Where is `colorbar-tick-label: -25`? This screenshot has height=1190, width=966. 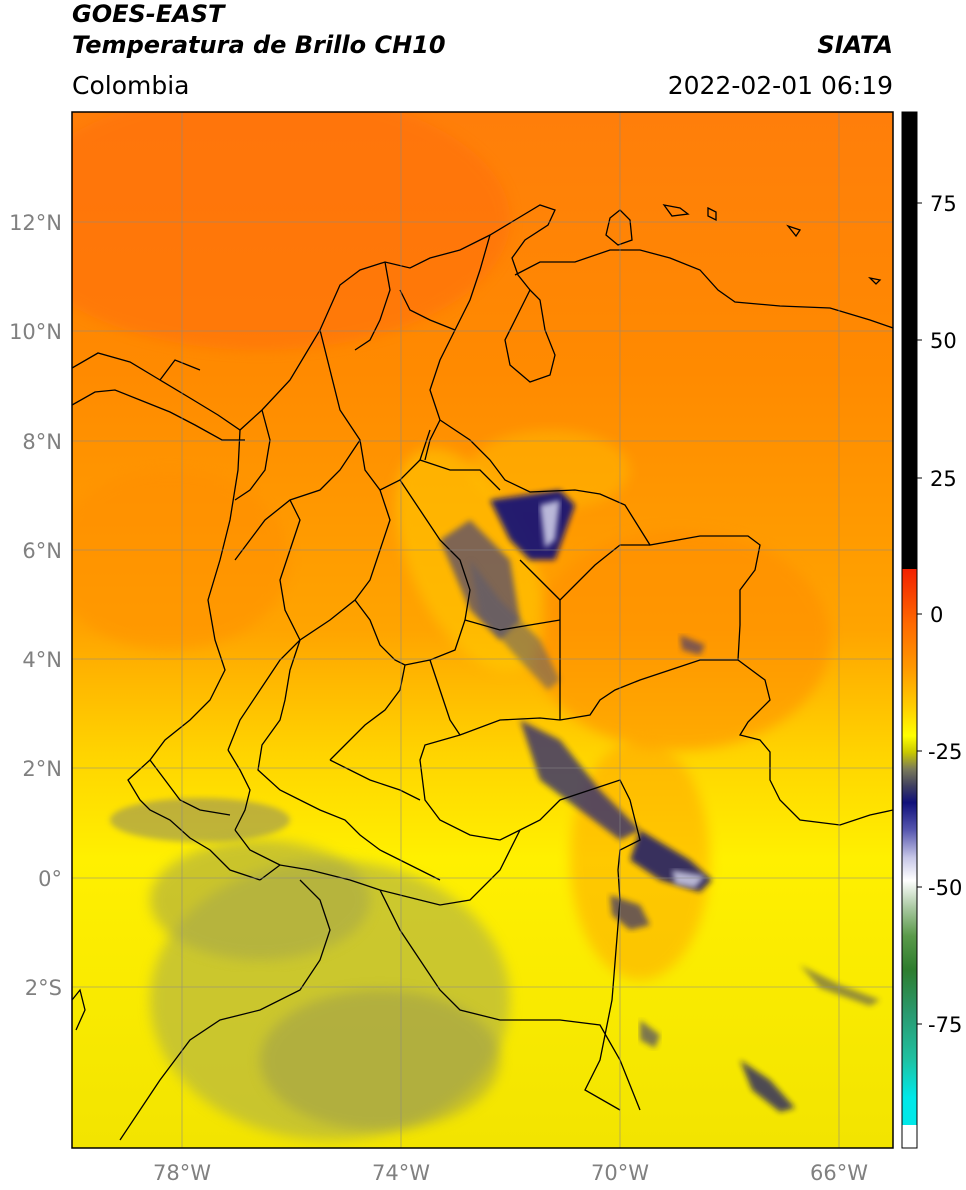
colorbar-tick-label: -25 is located at coordinates (945, 752).